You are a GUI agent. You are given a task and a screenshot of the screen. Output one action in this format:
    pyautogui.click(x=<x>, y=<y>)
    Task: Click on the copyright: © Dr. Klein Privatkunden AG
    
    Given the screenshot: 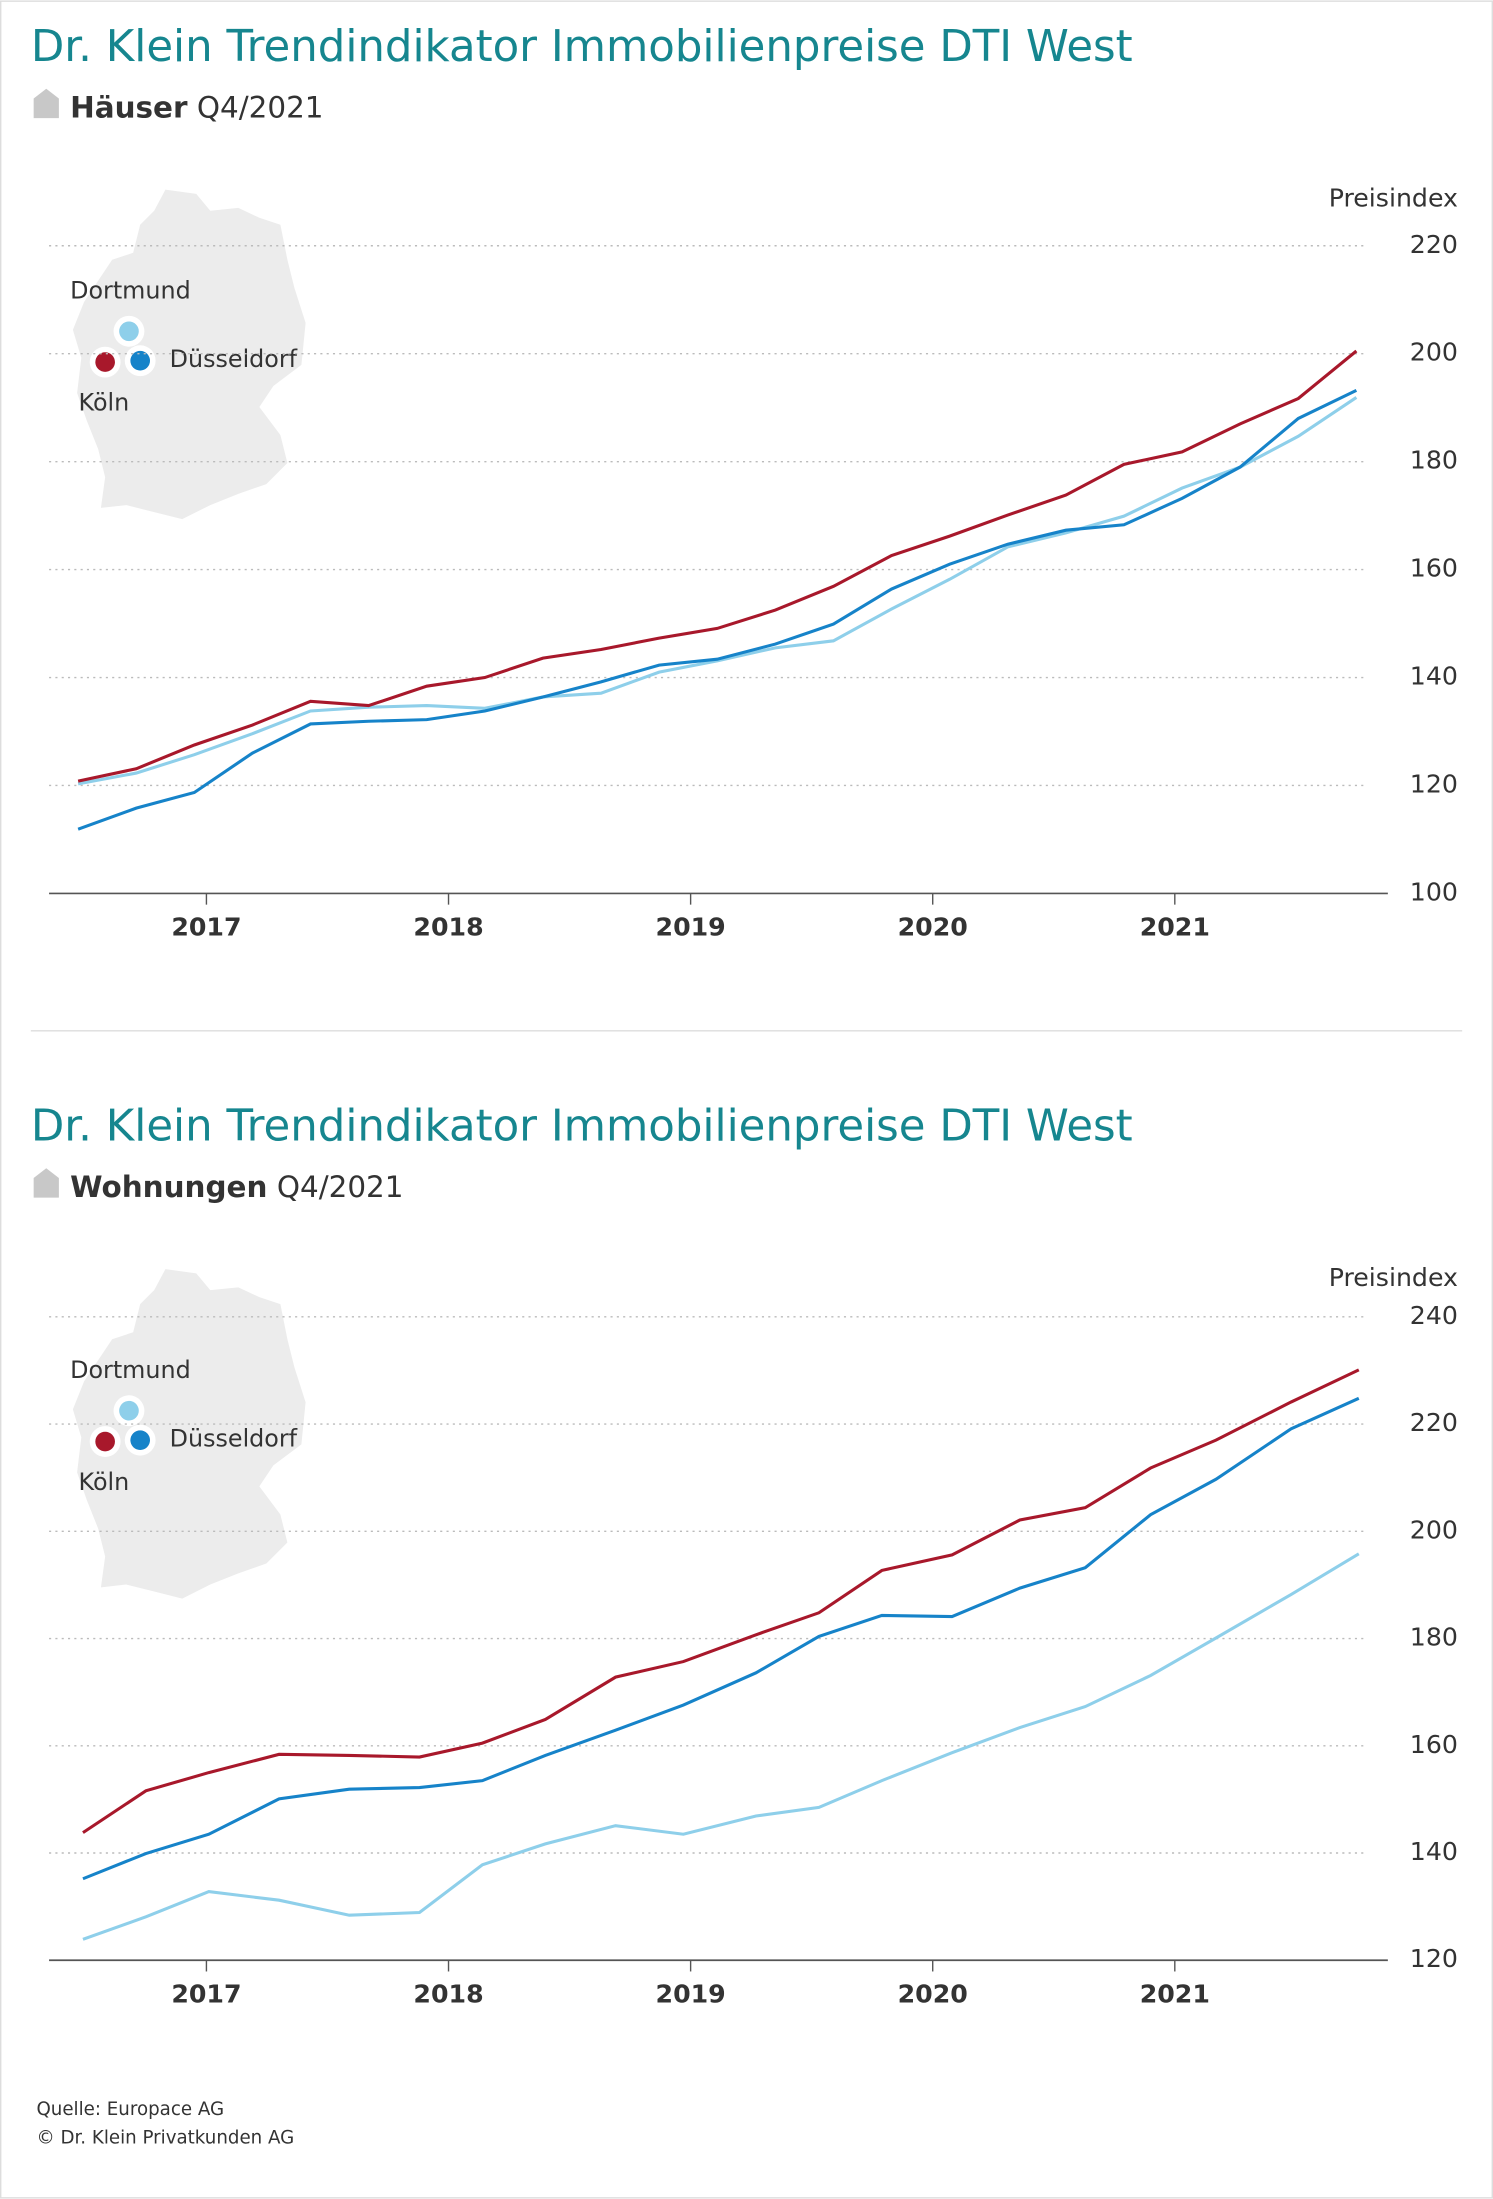 What is the action you would take?
    pyautogui.click(x=165, y=2137)
    